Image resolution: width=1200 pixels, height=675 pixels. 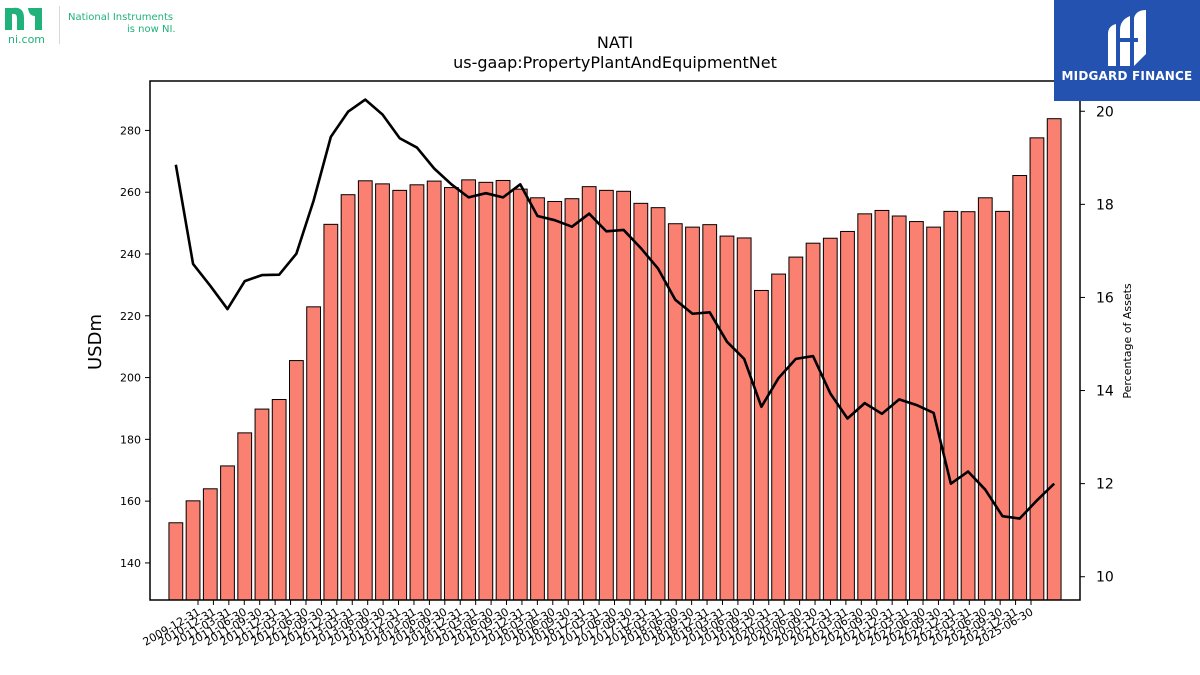 What do you see at coordinates (1105, 112) in the screenshot?
I see `y2-tick-label: 20` at bounding box center [1105, 112].